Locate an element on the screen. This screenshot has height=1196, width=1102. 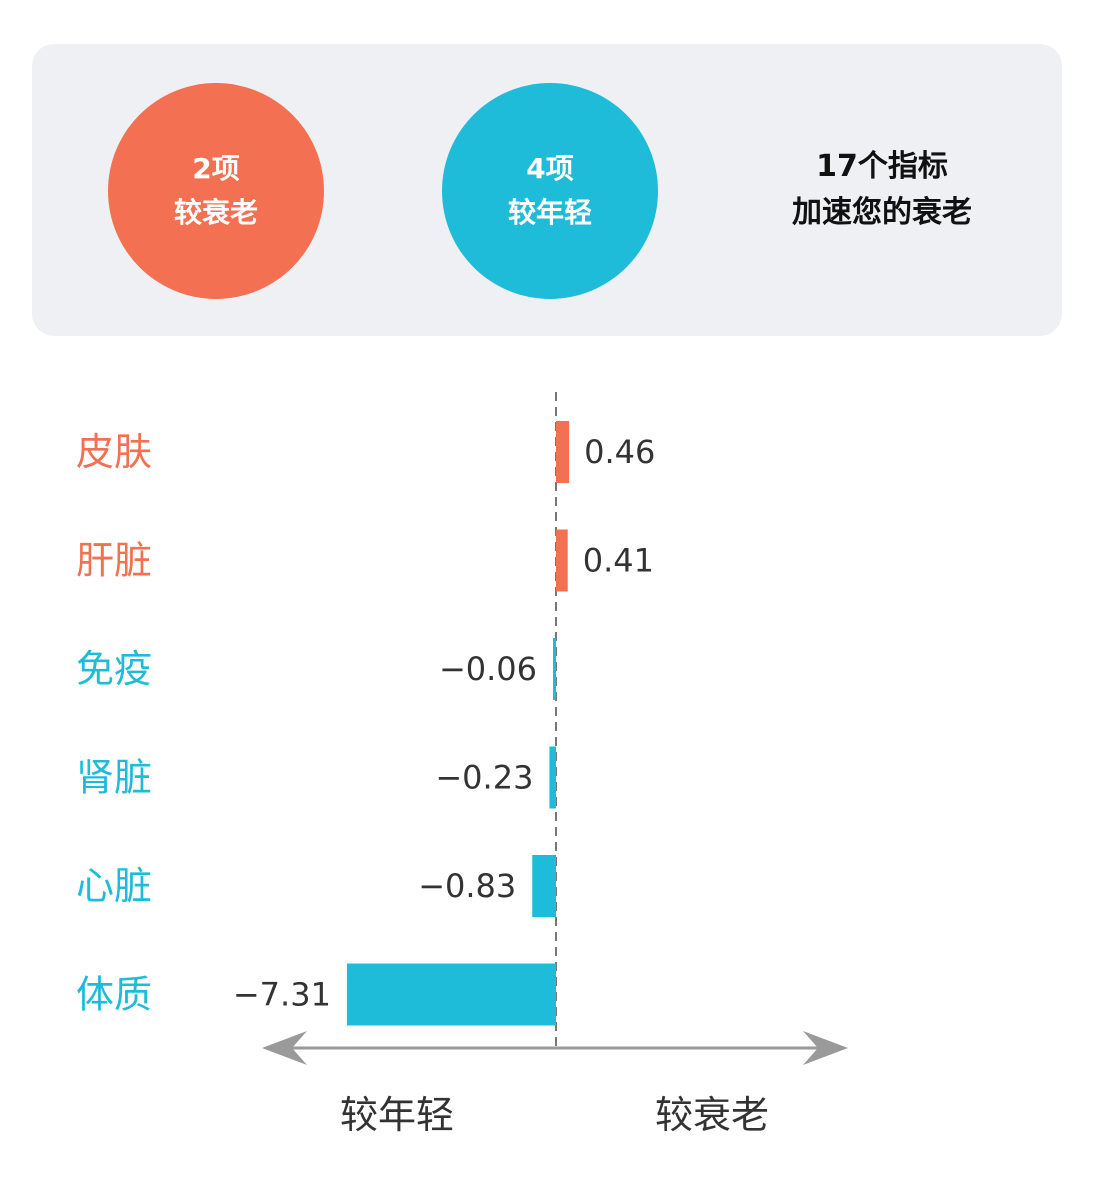
left-arrow-icon is located at coordinates (284, 1048).